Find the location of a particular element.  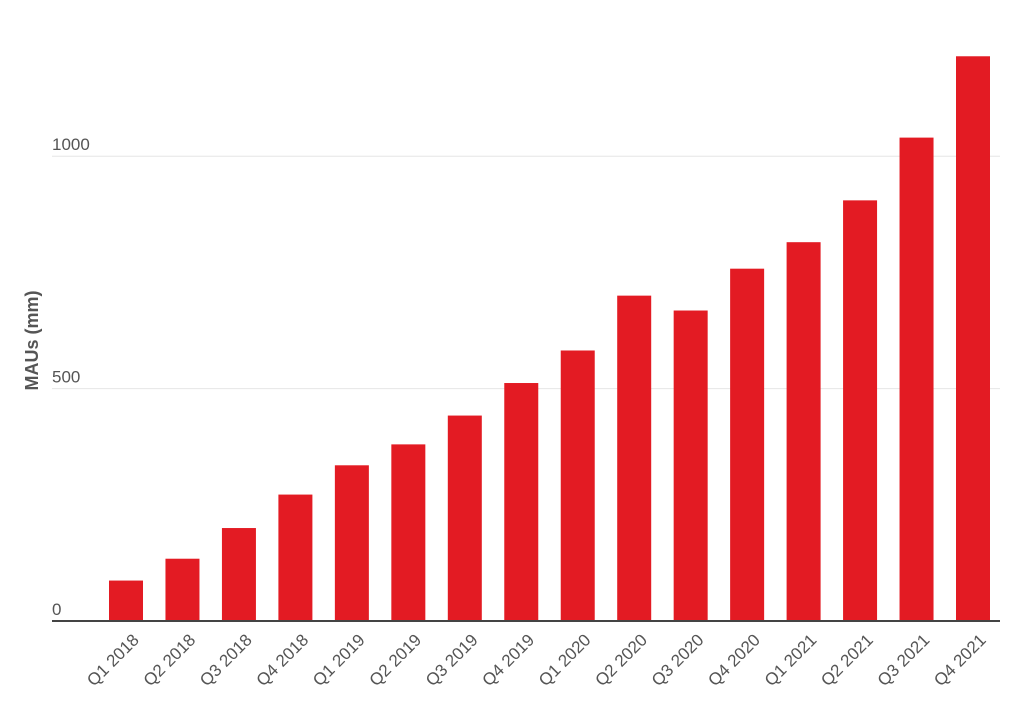

x-tick-label: Q3 2018 is located at coordinates (226, 660).